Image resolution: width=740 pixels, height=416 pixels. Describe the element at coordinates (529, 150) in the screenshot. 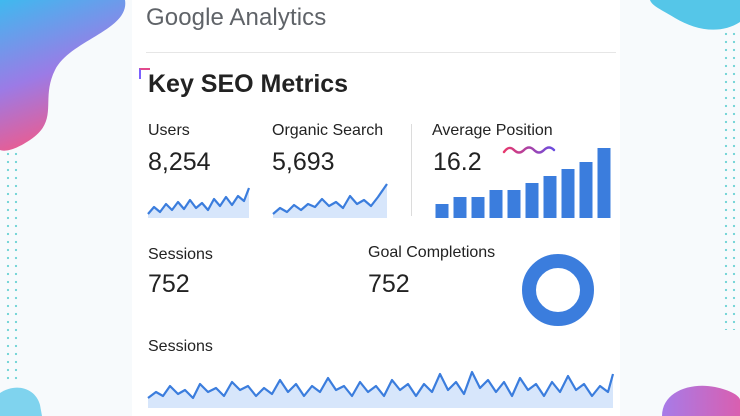

I see `squiggle-decoration` at that location.